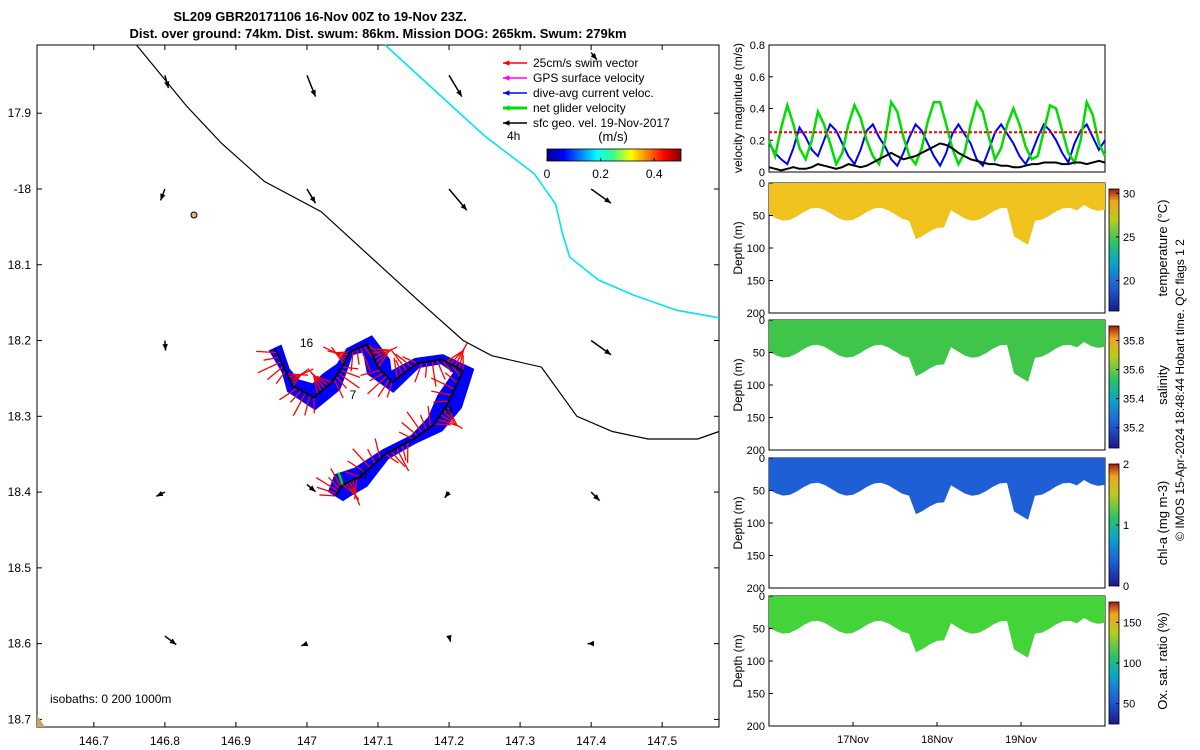 The width and height of the screenshot is (1200, 750). What do you see at coordinates (614, 155) in the screenshot?
I see `map-colorbar` at bounding box center [614, 155].